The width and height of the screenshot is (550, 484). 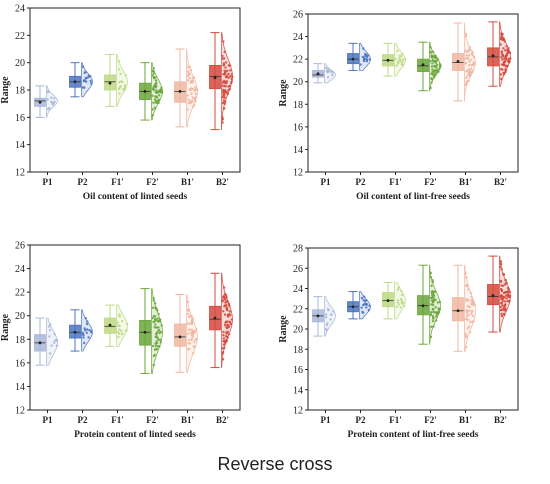 I want to click on x-axis-label: Oil content of linted seeds, so click(x=135, y=197).